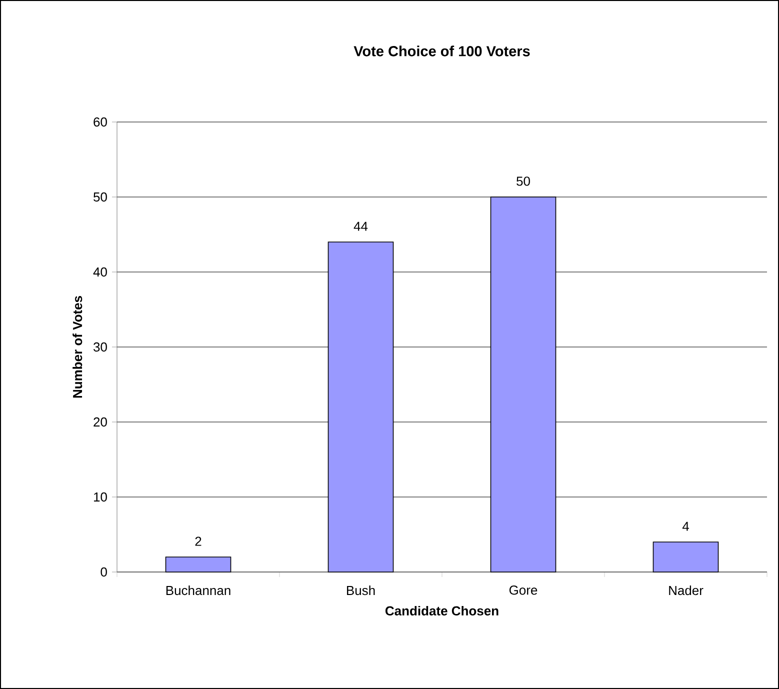  Describe the element at coordinates (523, 181) in the screenshot. I see `data-label: 50` at that location.